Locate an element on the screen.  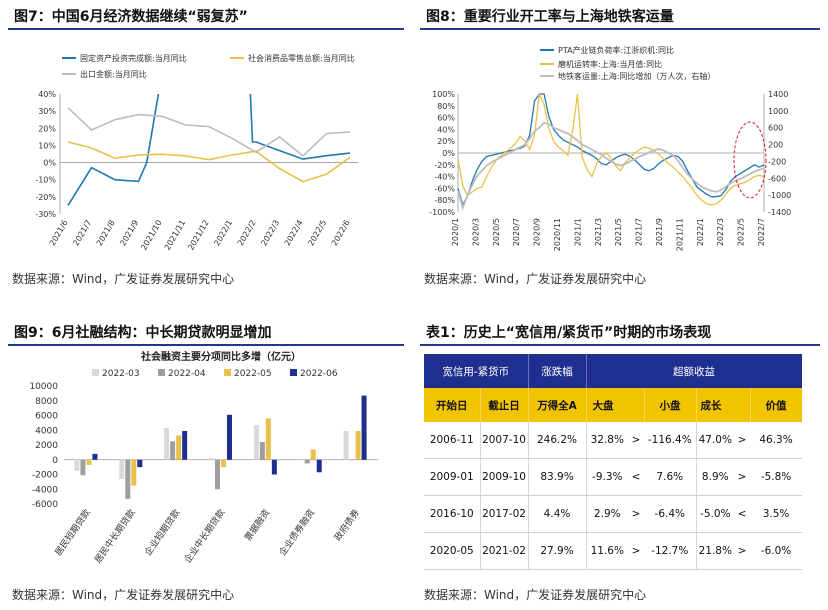
y-left-tick-label: -80% is located at coordinates (444, 200).